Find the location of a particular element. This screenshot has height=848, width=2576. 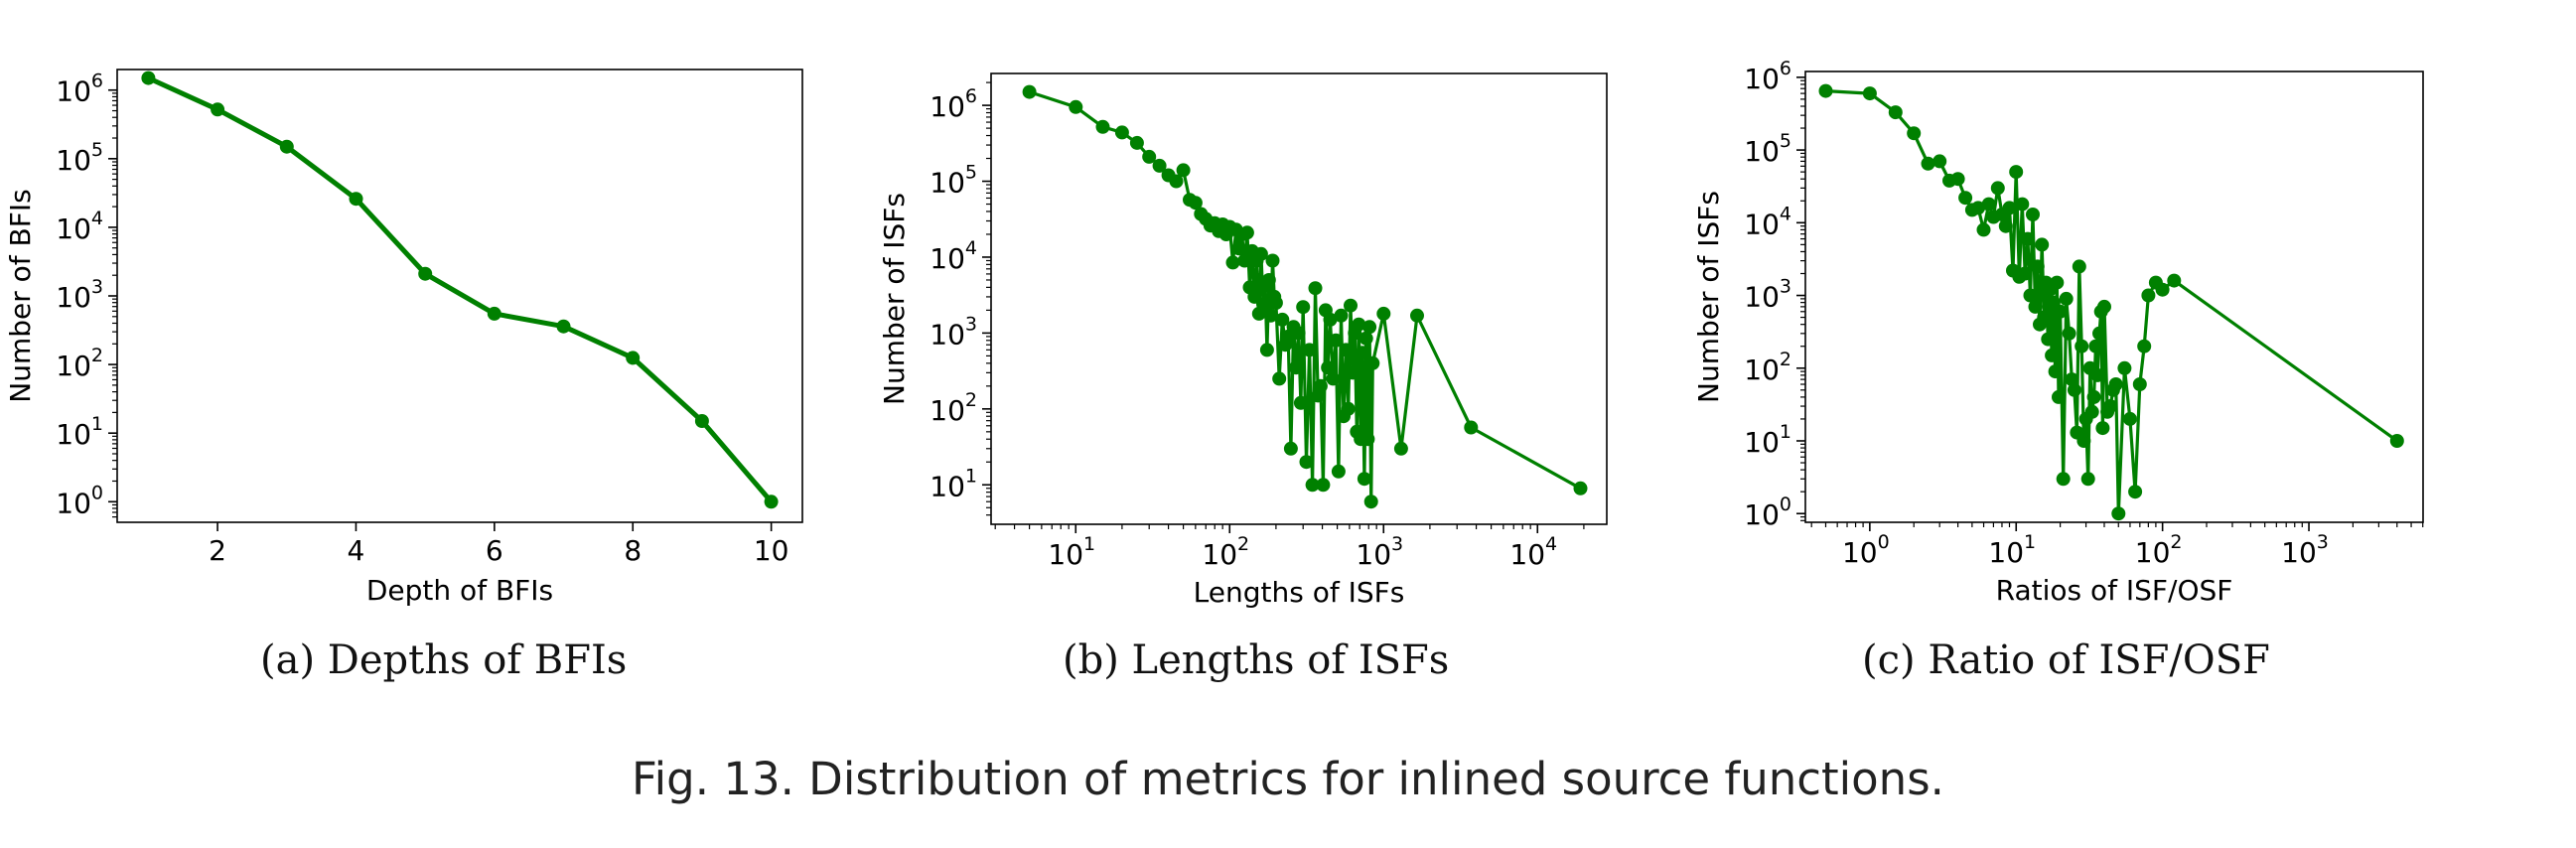

x-tick-label: 10 is located at coordinates (771, 550).